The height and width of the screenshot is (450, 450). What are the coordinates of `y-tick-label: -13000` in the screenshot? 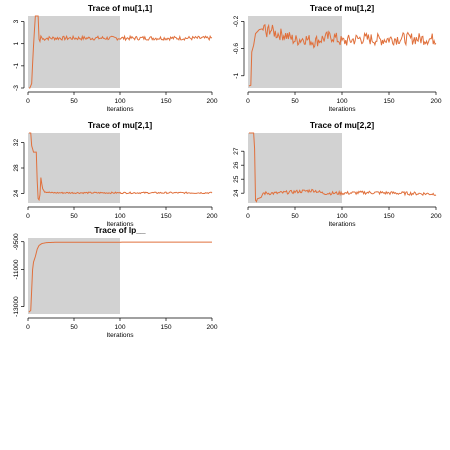 It's located at (16, 306).